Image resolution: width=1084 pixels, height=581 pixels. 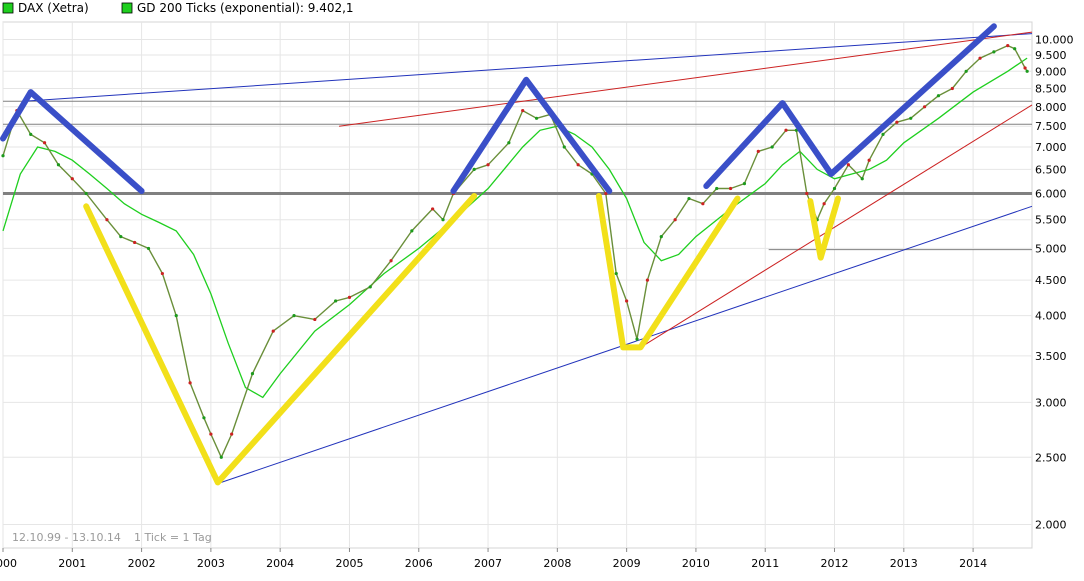 What do you see at coordinates (211, 563) in the screenshot?
I see `x-tick-label: 2003` at bounding box center [211, 563].